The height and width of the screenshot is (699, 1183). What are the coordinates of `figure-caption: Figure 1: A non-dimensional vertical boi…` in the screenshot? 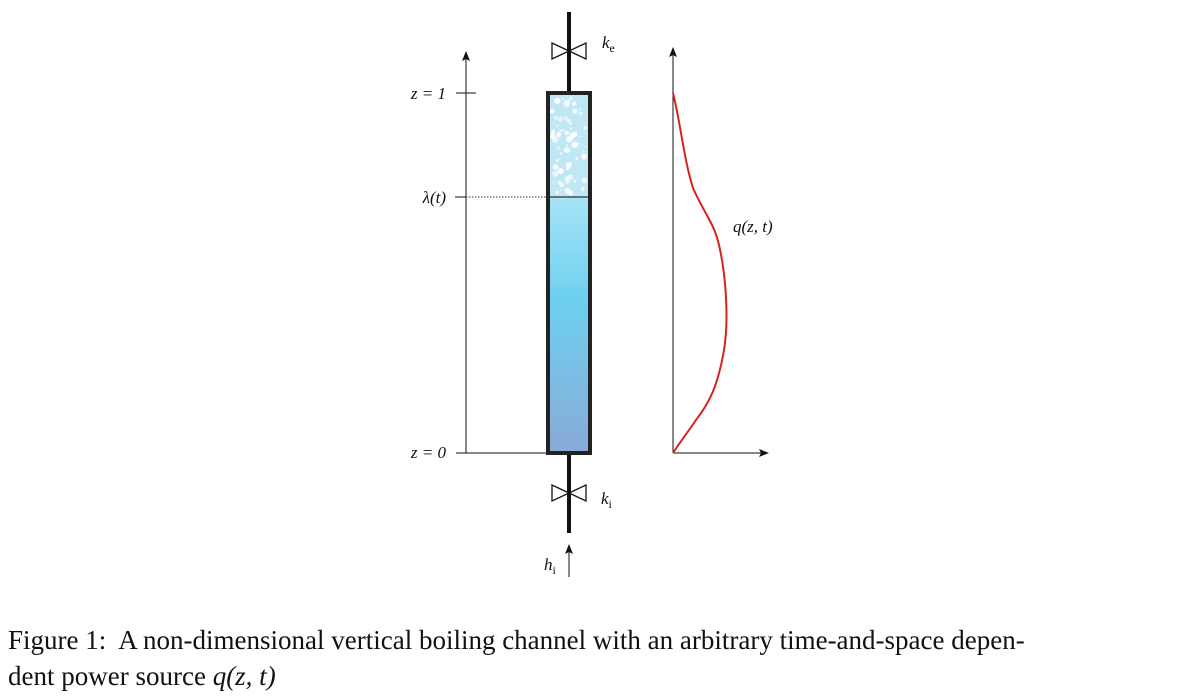 It's located at (593, 658).